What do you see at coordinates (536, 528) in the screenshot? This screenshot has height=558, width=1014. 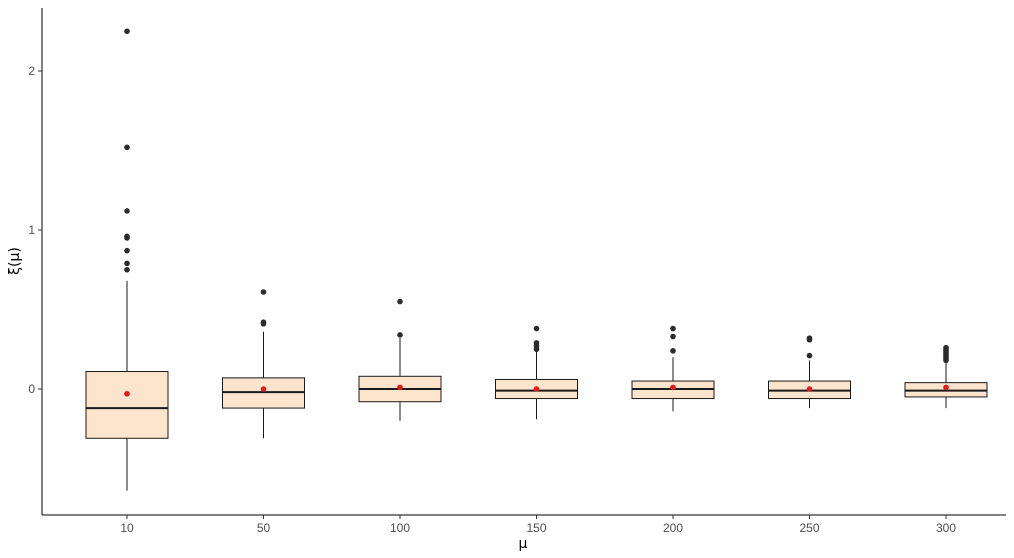 I see `x-tick-label: 150` at bounding box center [536, 528].